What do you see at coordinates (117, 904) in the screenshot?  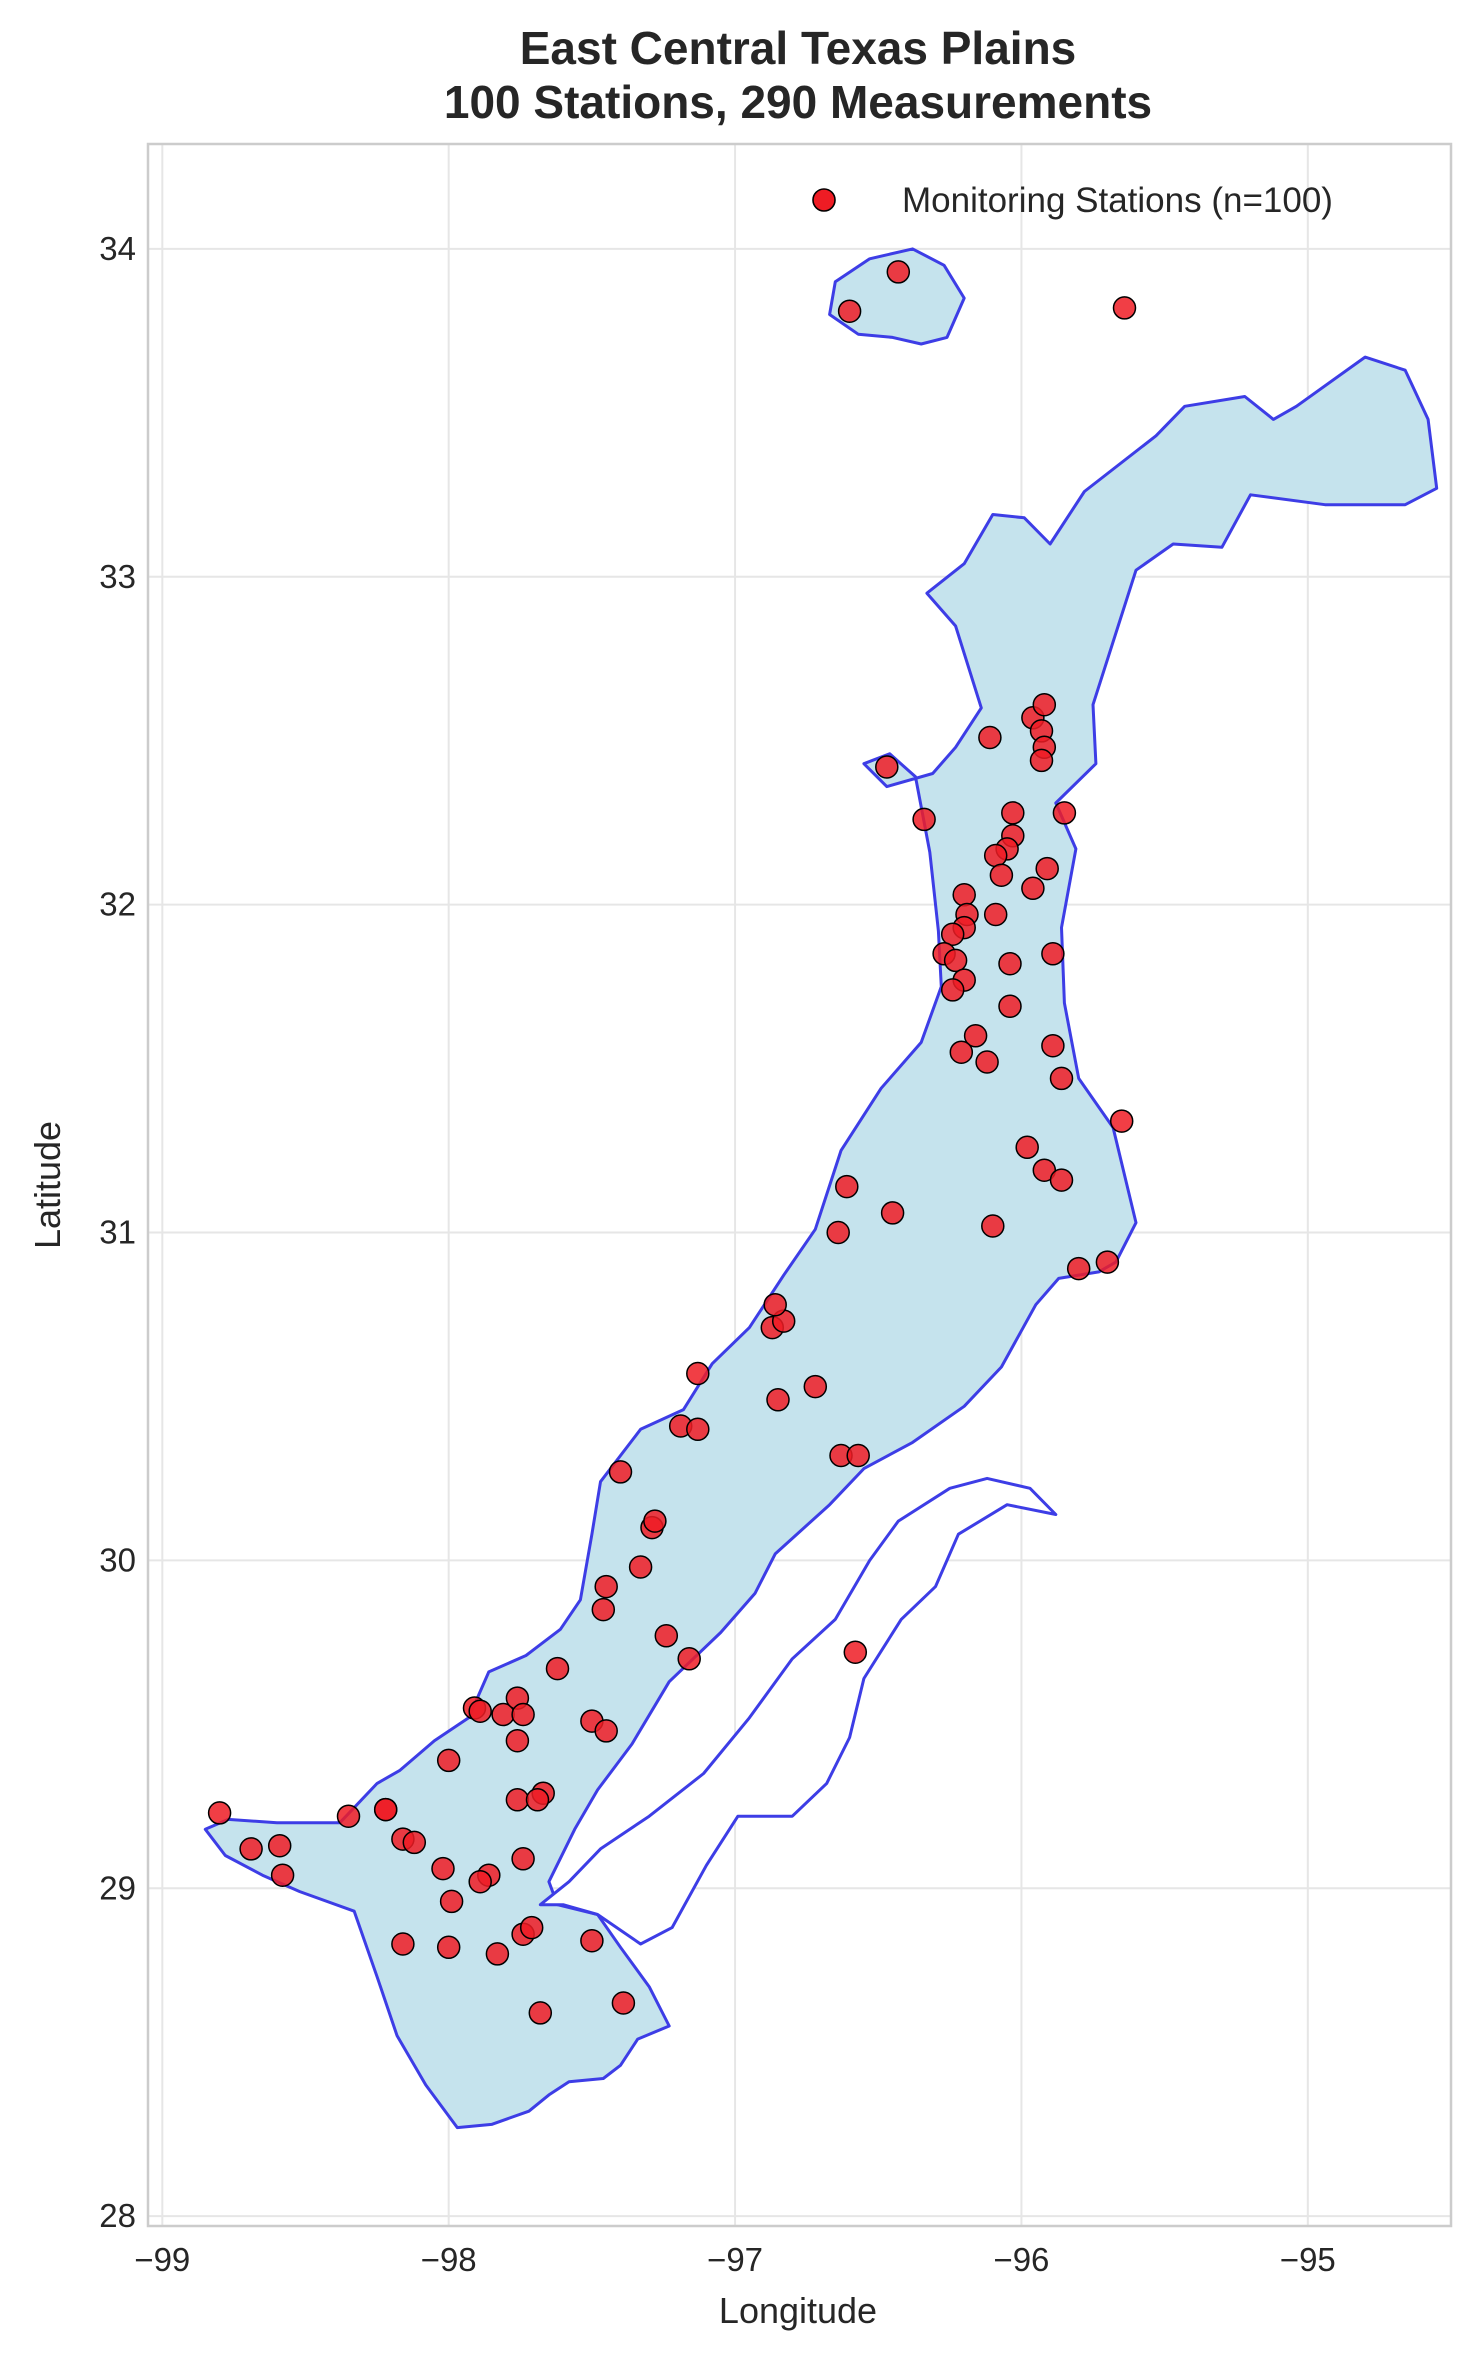 I see `y-tick-label: 32` at bounding box center [117, 904].